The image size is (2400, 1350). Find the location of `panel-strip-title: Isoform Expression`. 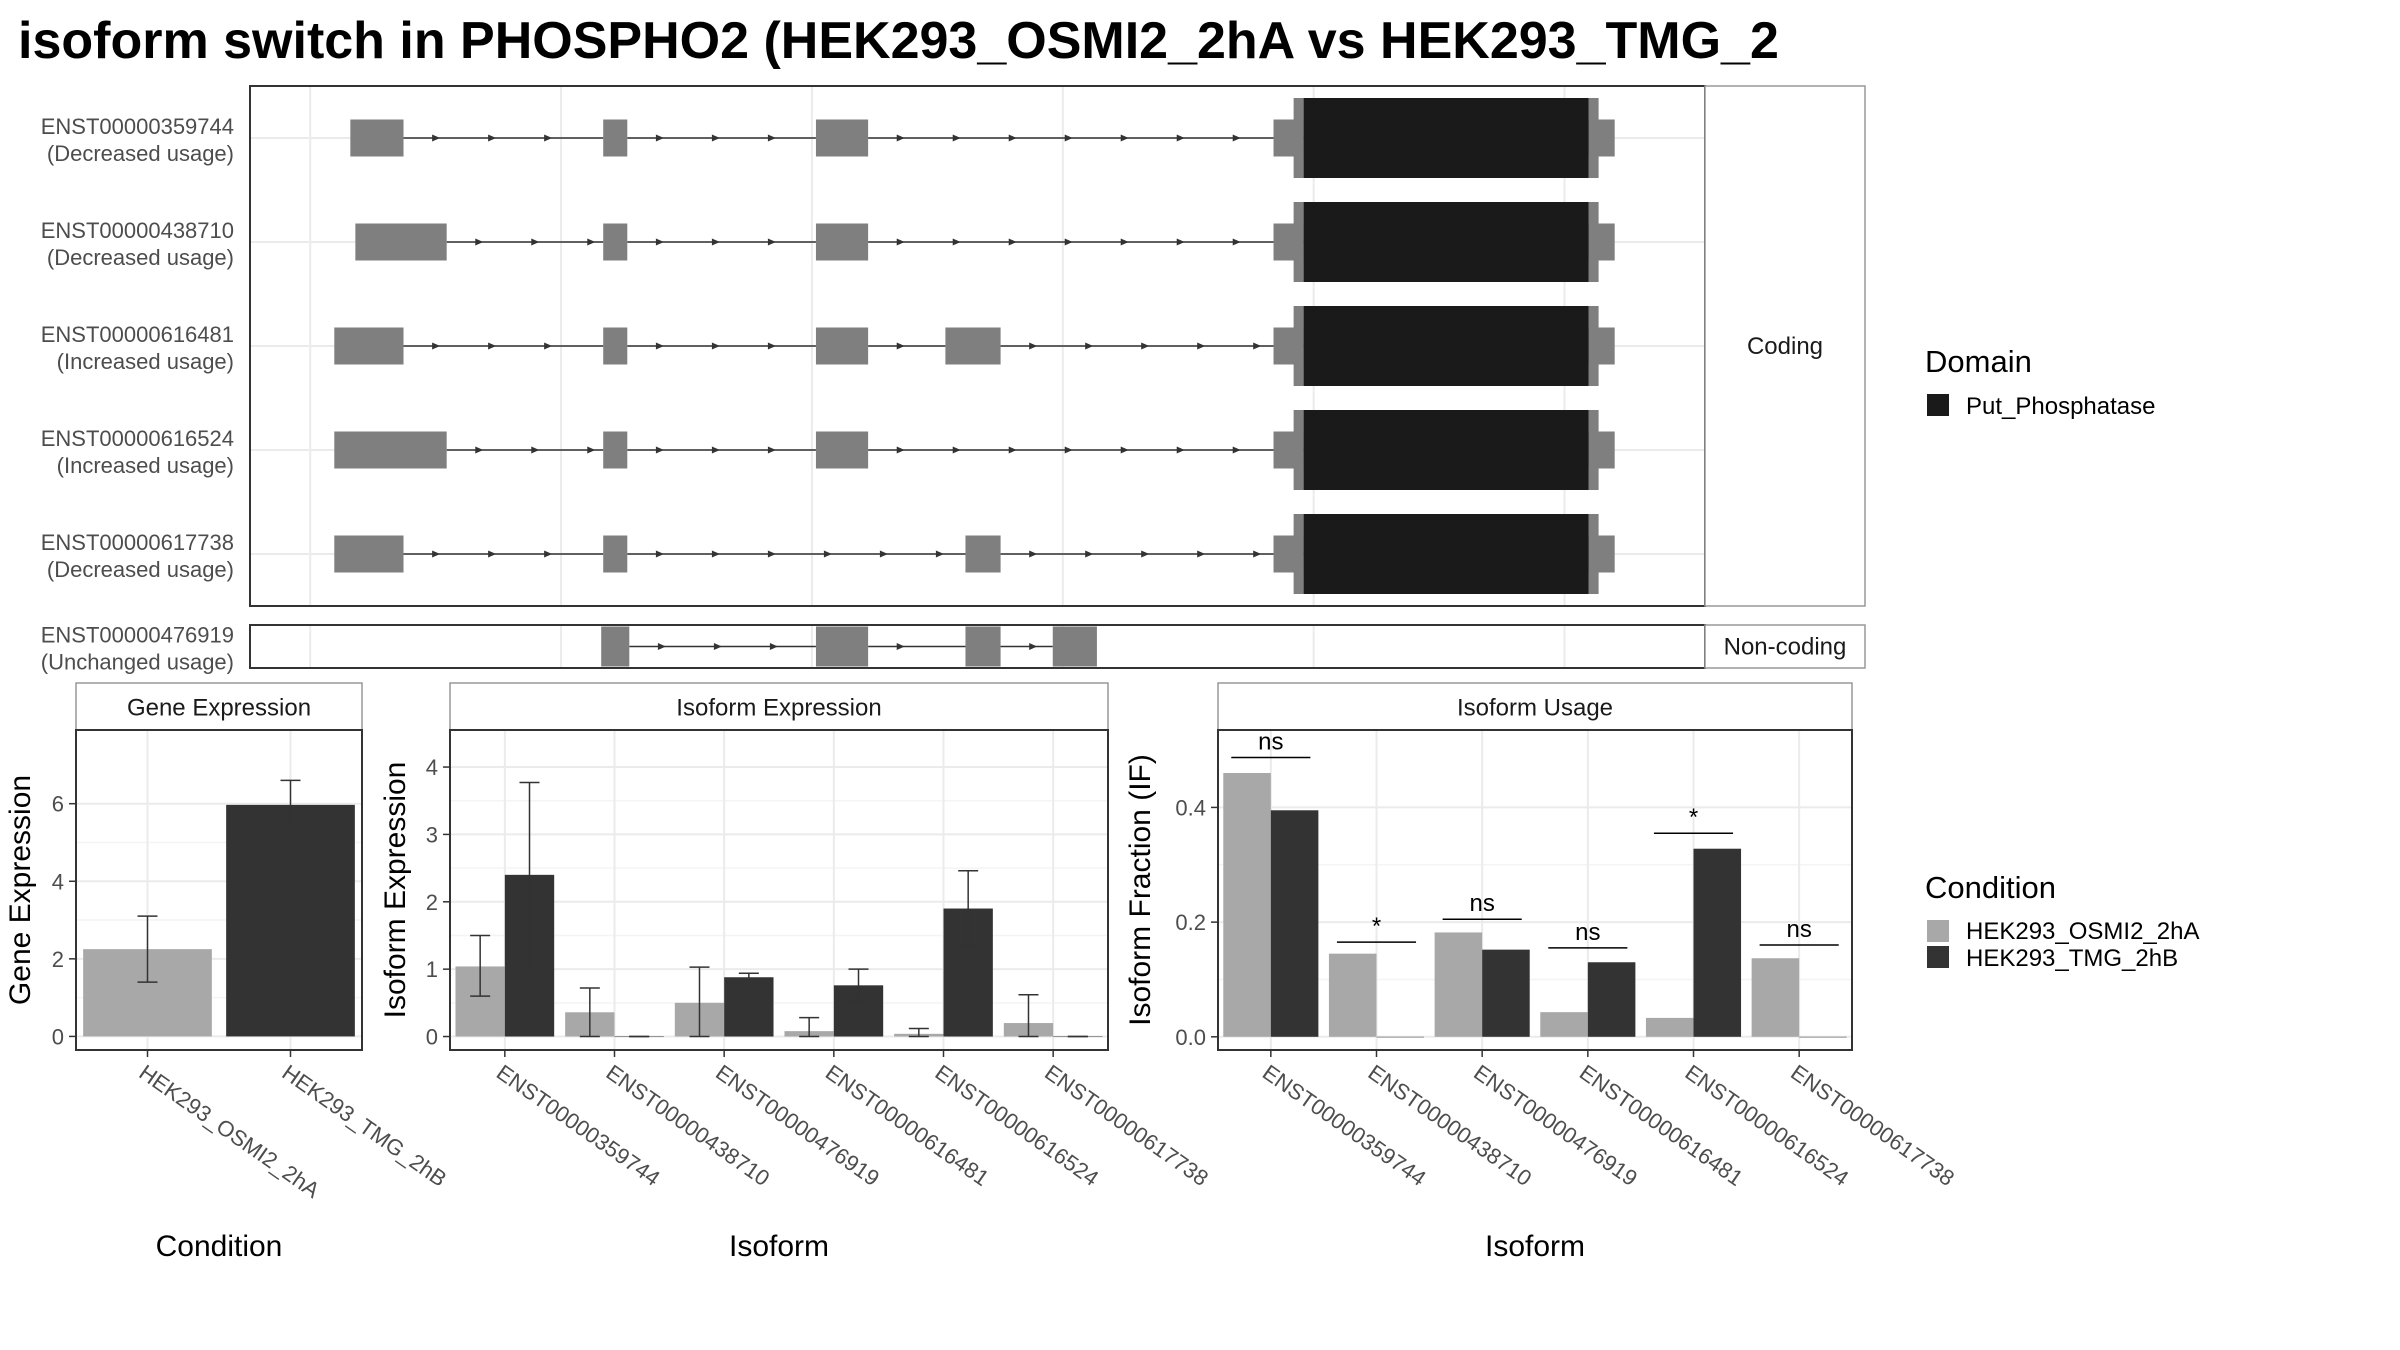

panel-strip-title: Isoform Expression is located at coordinates (778, 708).